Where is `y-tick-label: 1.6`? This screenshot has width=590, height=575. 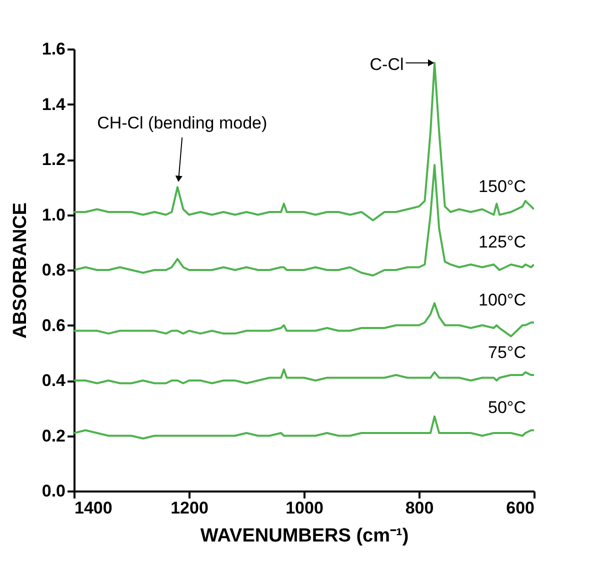 y-tick-label: 1.6 is located at coordinates (54, 49).